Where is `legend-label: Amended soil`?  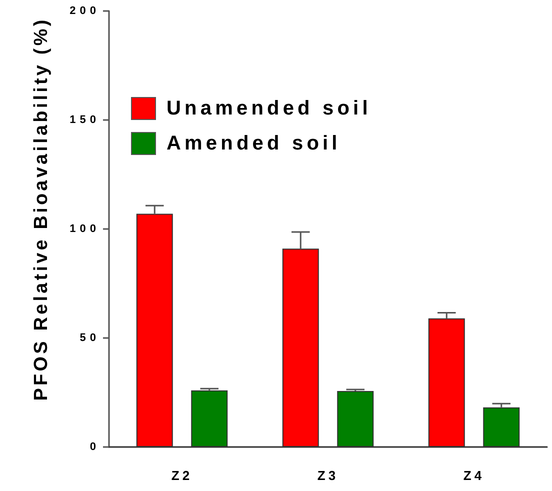
legend-label: Amended soil is located at coordinates (253, 143).